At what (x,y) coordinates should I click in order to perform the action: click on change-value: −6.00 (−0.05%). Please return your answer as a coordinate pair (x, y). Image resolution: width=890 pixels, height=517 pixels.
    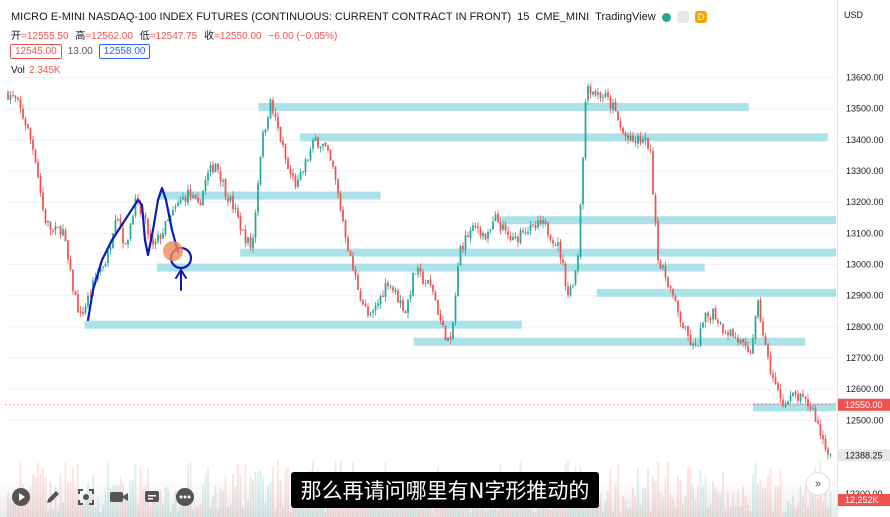
    Looking at the image, I should click on (303, 36).